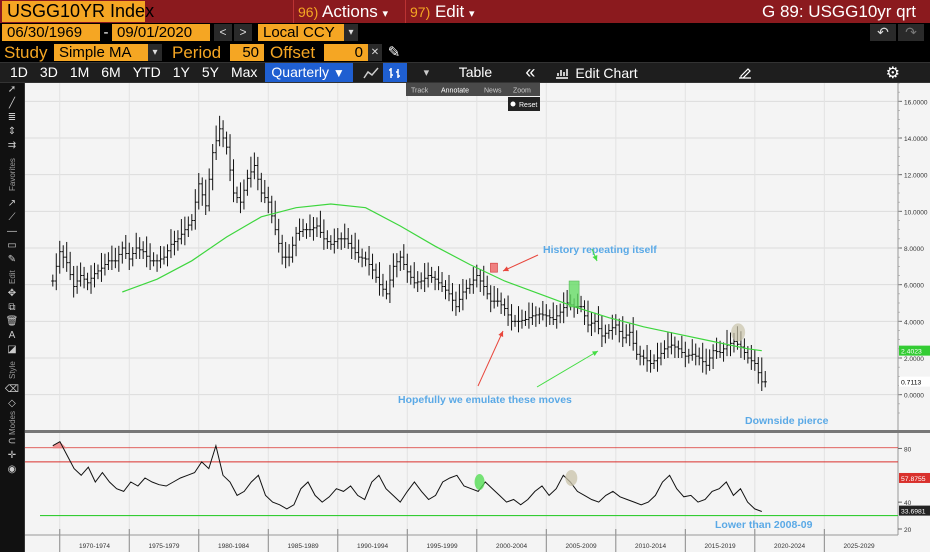 The width and height of the screenshot is (930, 552). I want to click on hline-tool-icon: —, so click(12, 231).